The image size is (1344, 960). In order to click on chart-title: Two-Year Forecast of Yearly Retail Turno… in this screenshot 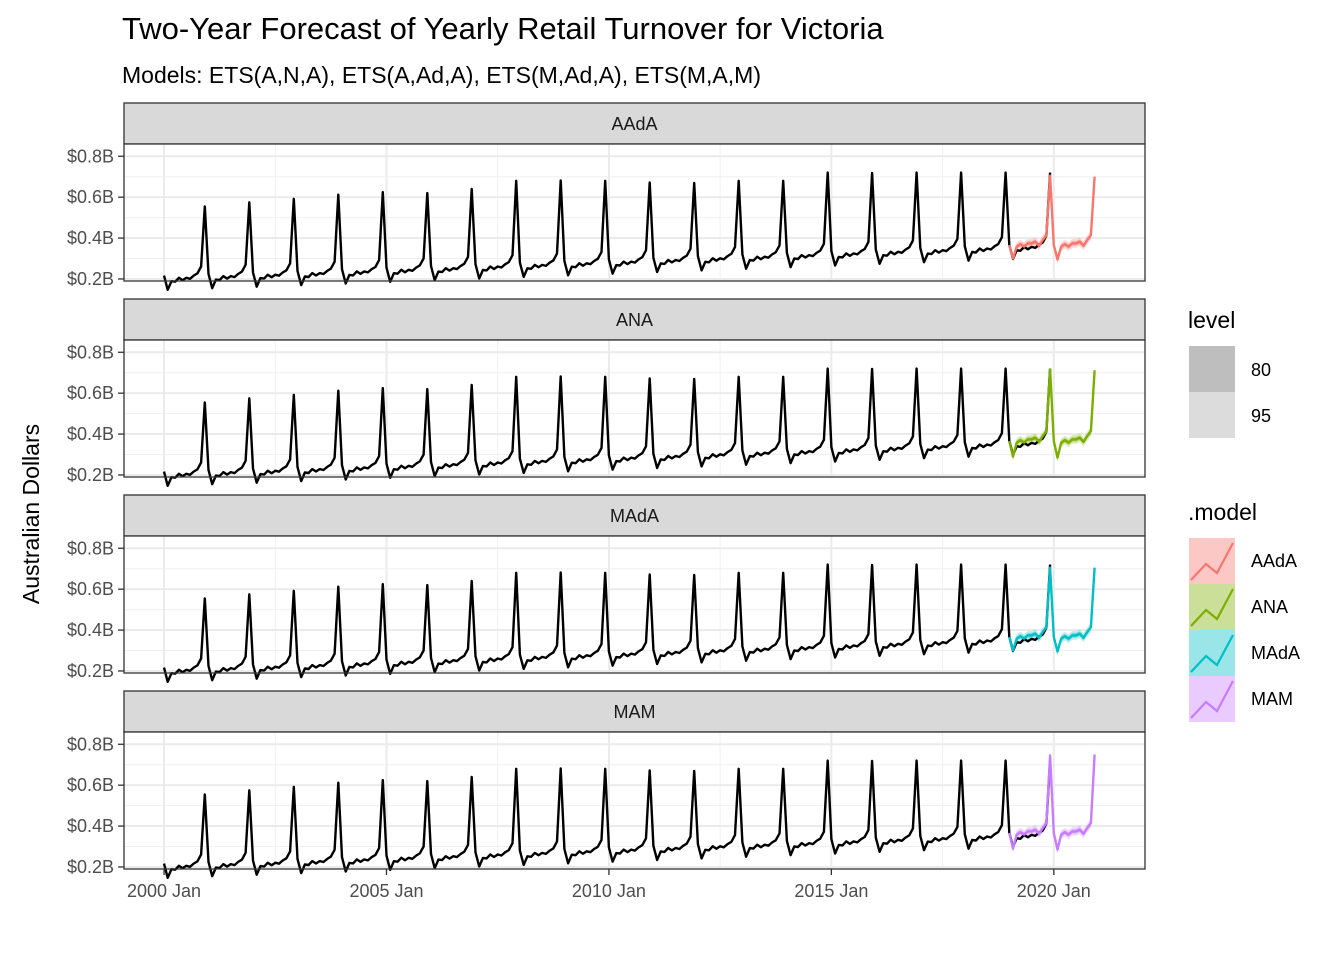, I will do `click(503, 28)`.